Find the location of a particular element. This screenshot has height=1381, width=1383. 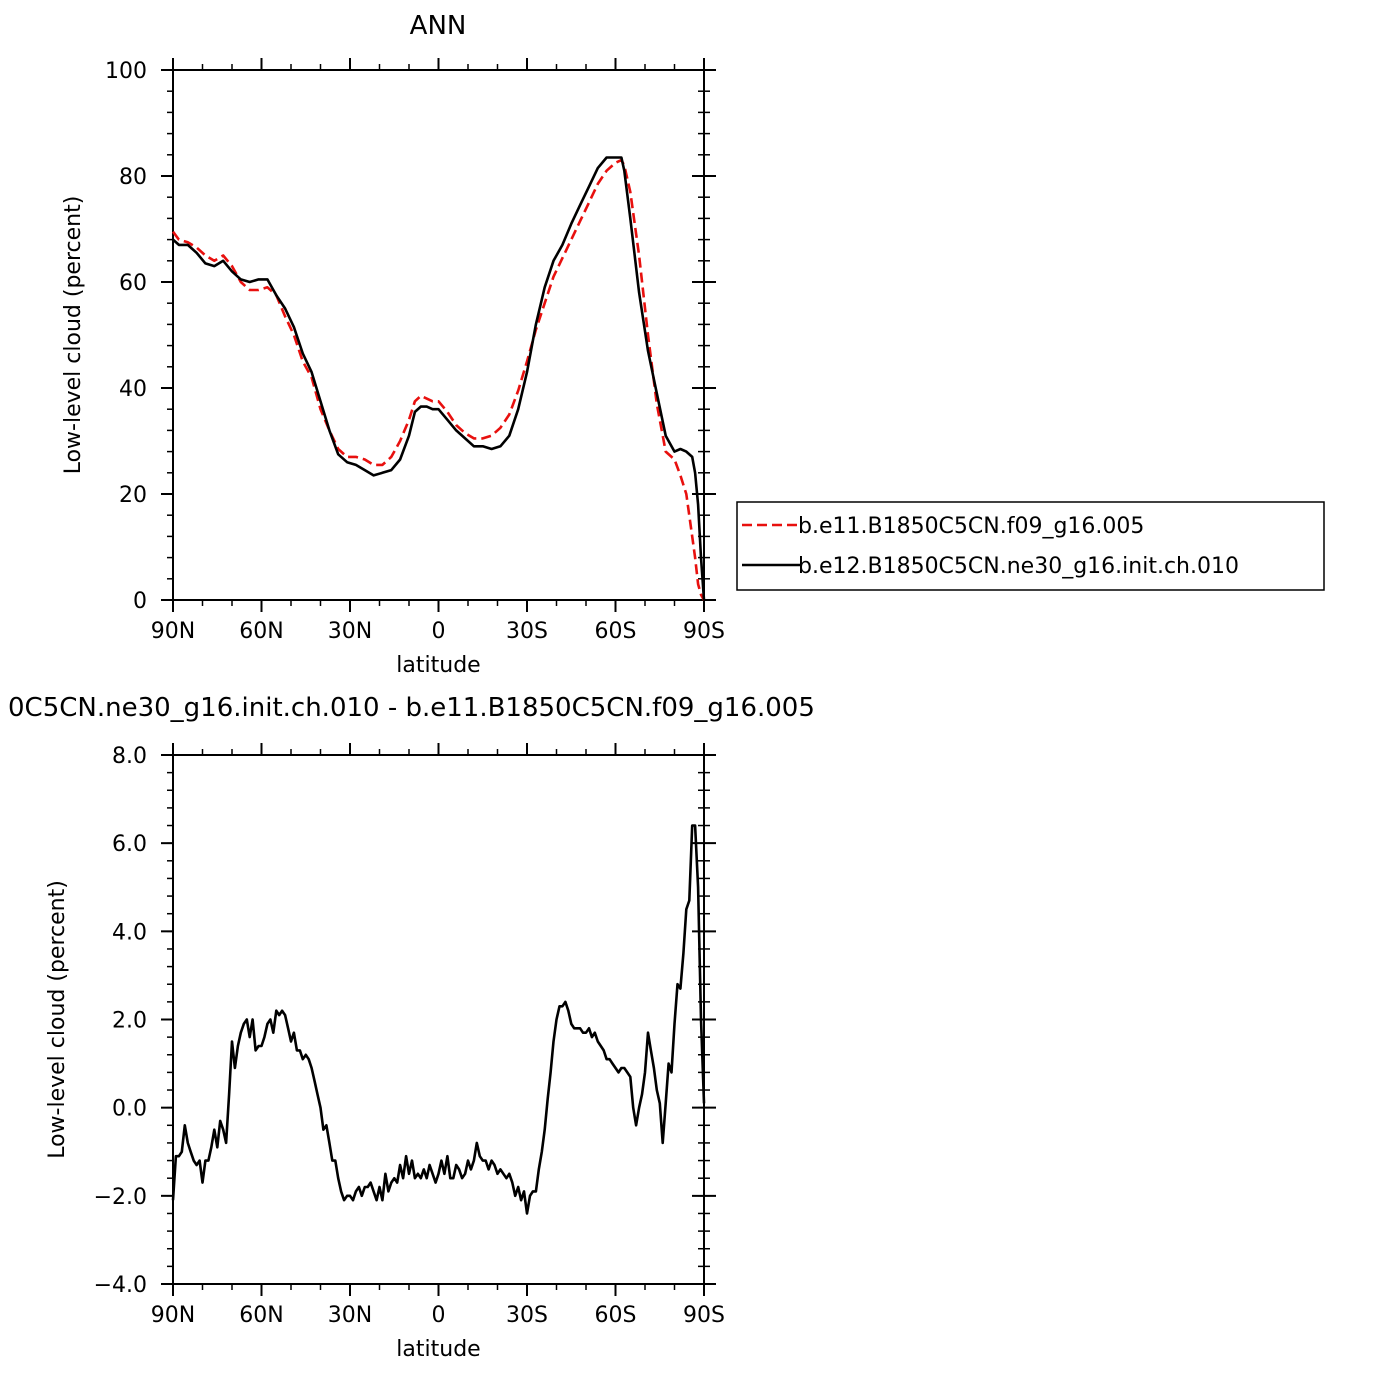

y-tick-label: 4.0 is located at coordinates (129, 932).